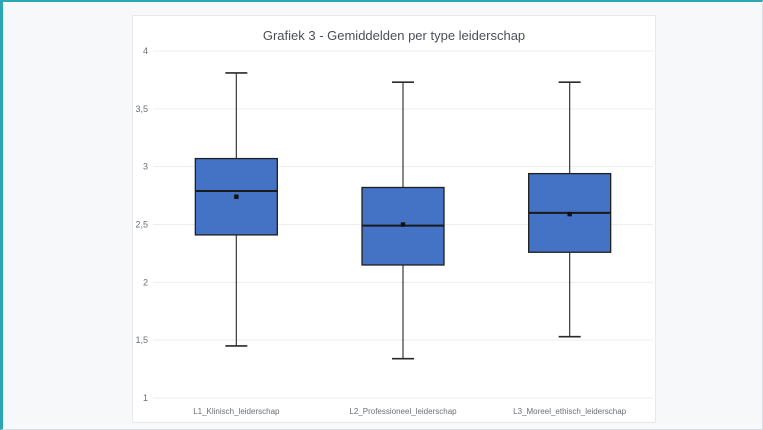  Describe the element at coordinates (236, 411) in the screenshot. I see `x-category-label: L1_Klinisch_leiderschap` at that location.